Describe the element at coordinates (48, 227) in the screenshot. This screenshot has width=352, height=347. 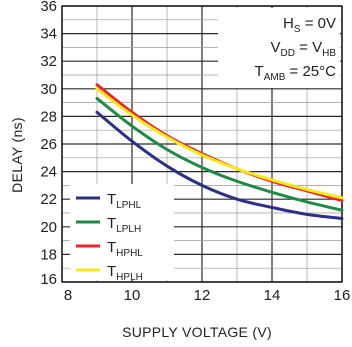
I see `y-tick-label: 20` at that location.